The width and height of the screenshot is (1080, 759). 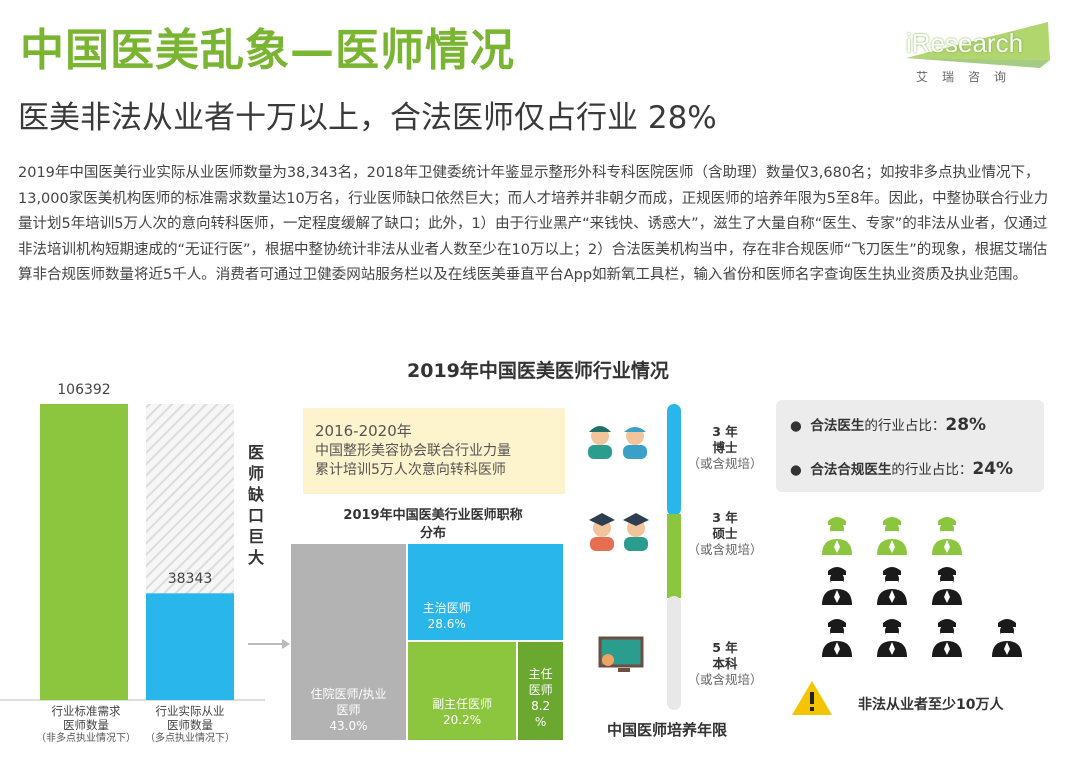 I want to click on stat-value: 24%, so click(x=993, y=469).